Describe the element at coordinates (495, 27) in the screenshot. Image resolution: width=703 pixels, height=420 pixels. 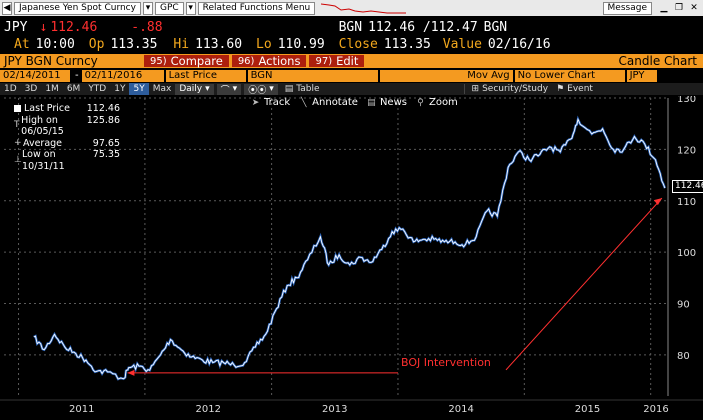
I see `ask-source: BGN` at that location.